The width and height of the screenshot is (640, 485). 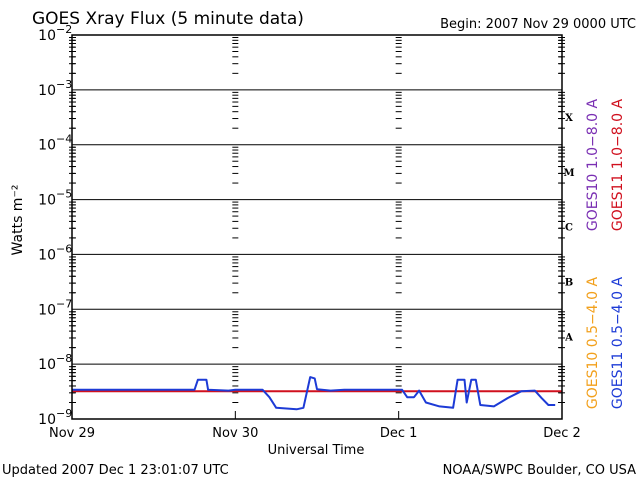 I want to click on y-tick-label: 10 −9, so click(x=55, y=417).